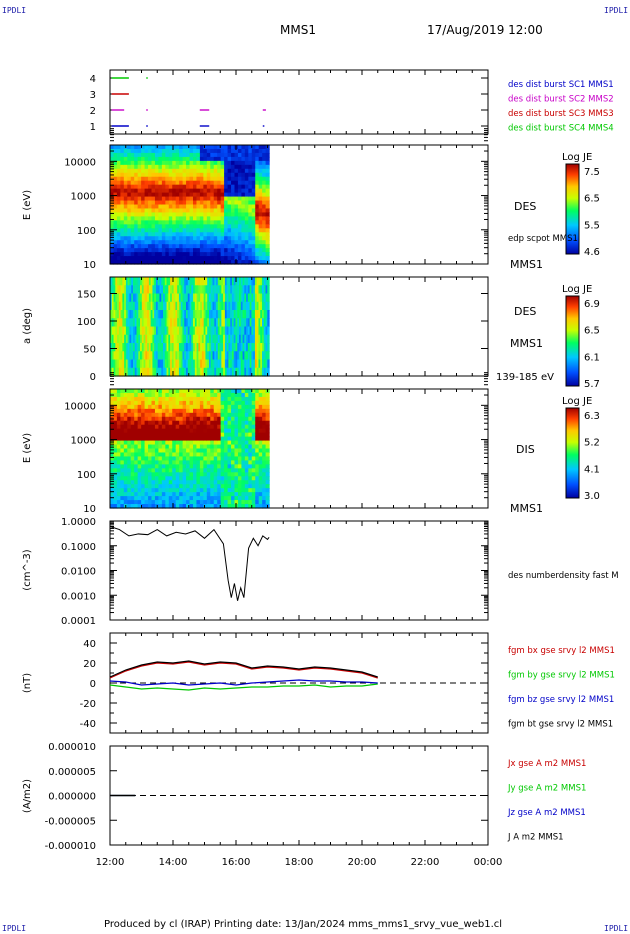 Image resolution: width=630 pixels, height=934 pixels. What do you see at coordinates (89, 664) in the screenshot?
I see `bfield-ytick-label: 20` at bounding box center [89, 664].